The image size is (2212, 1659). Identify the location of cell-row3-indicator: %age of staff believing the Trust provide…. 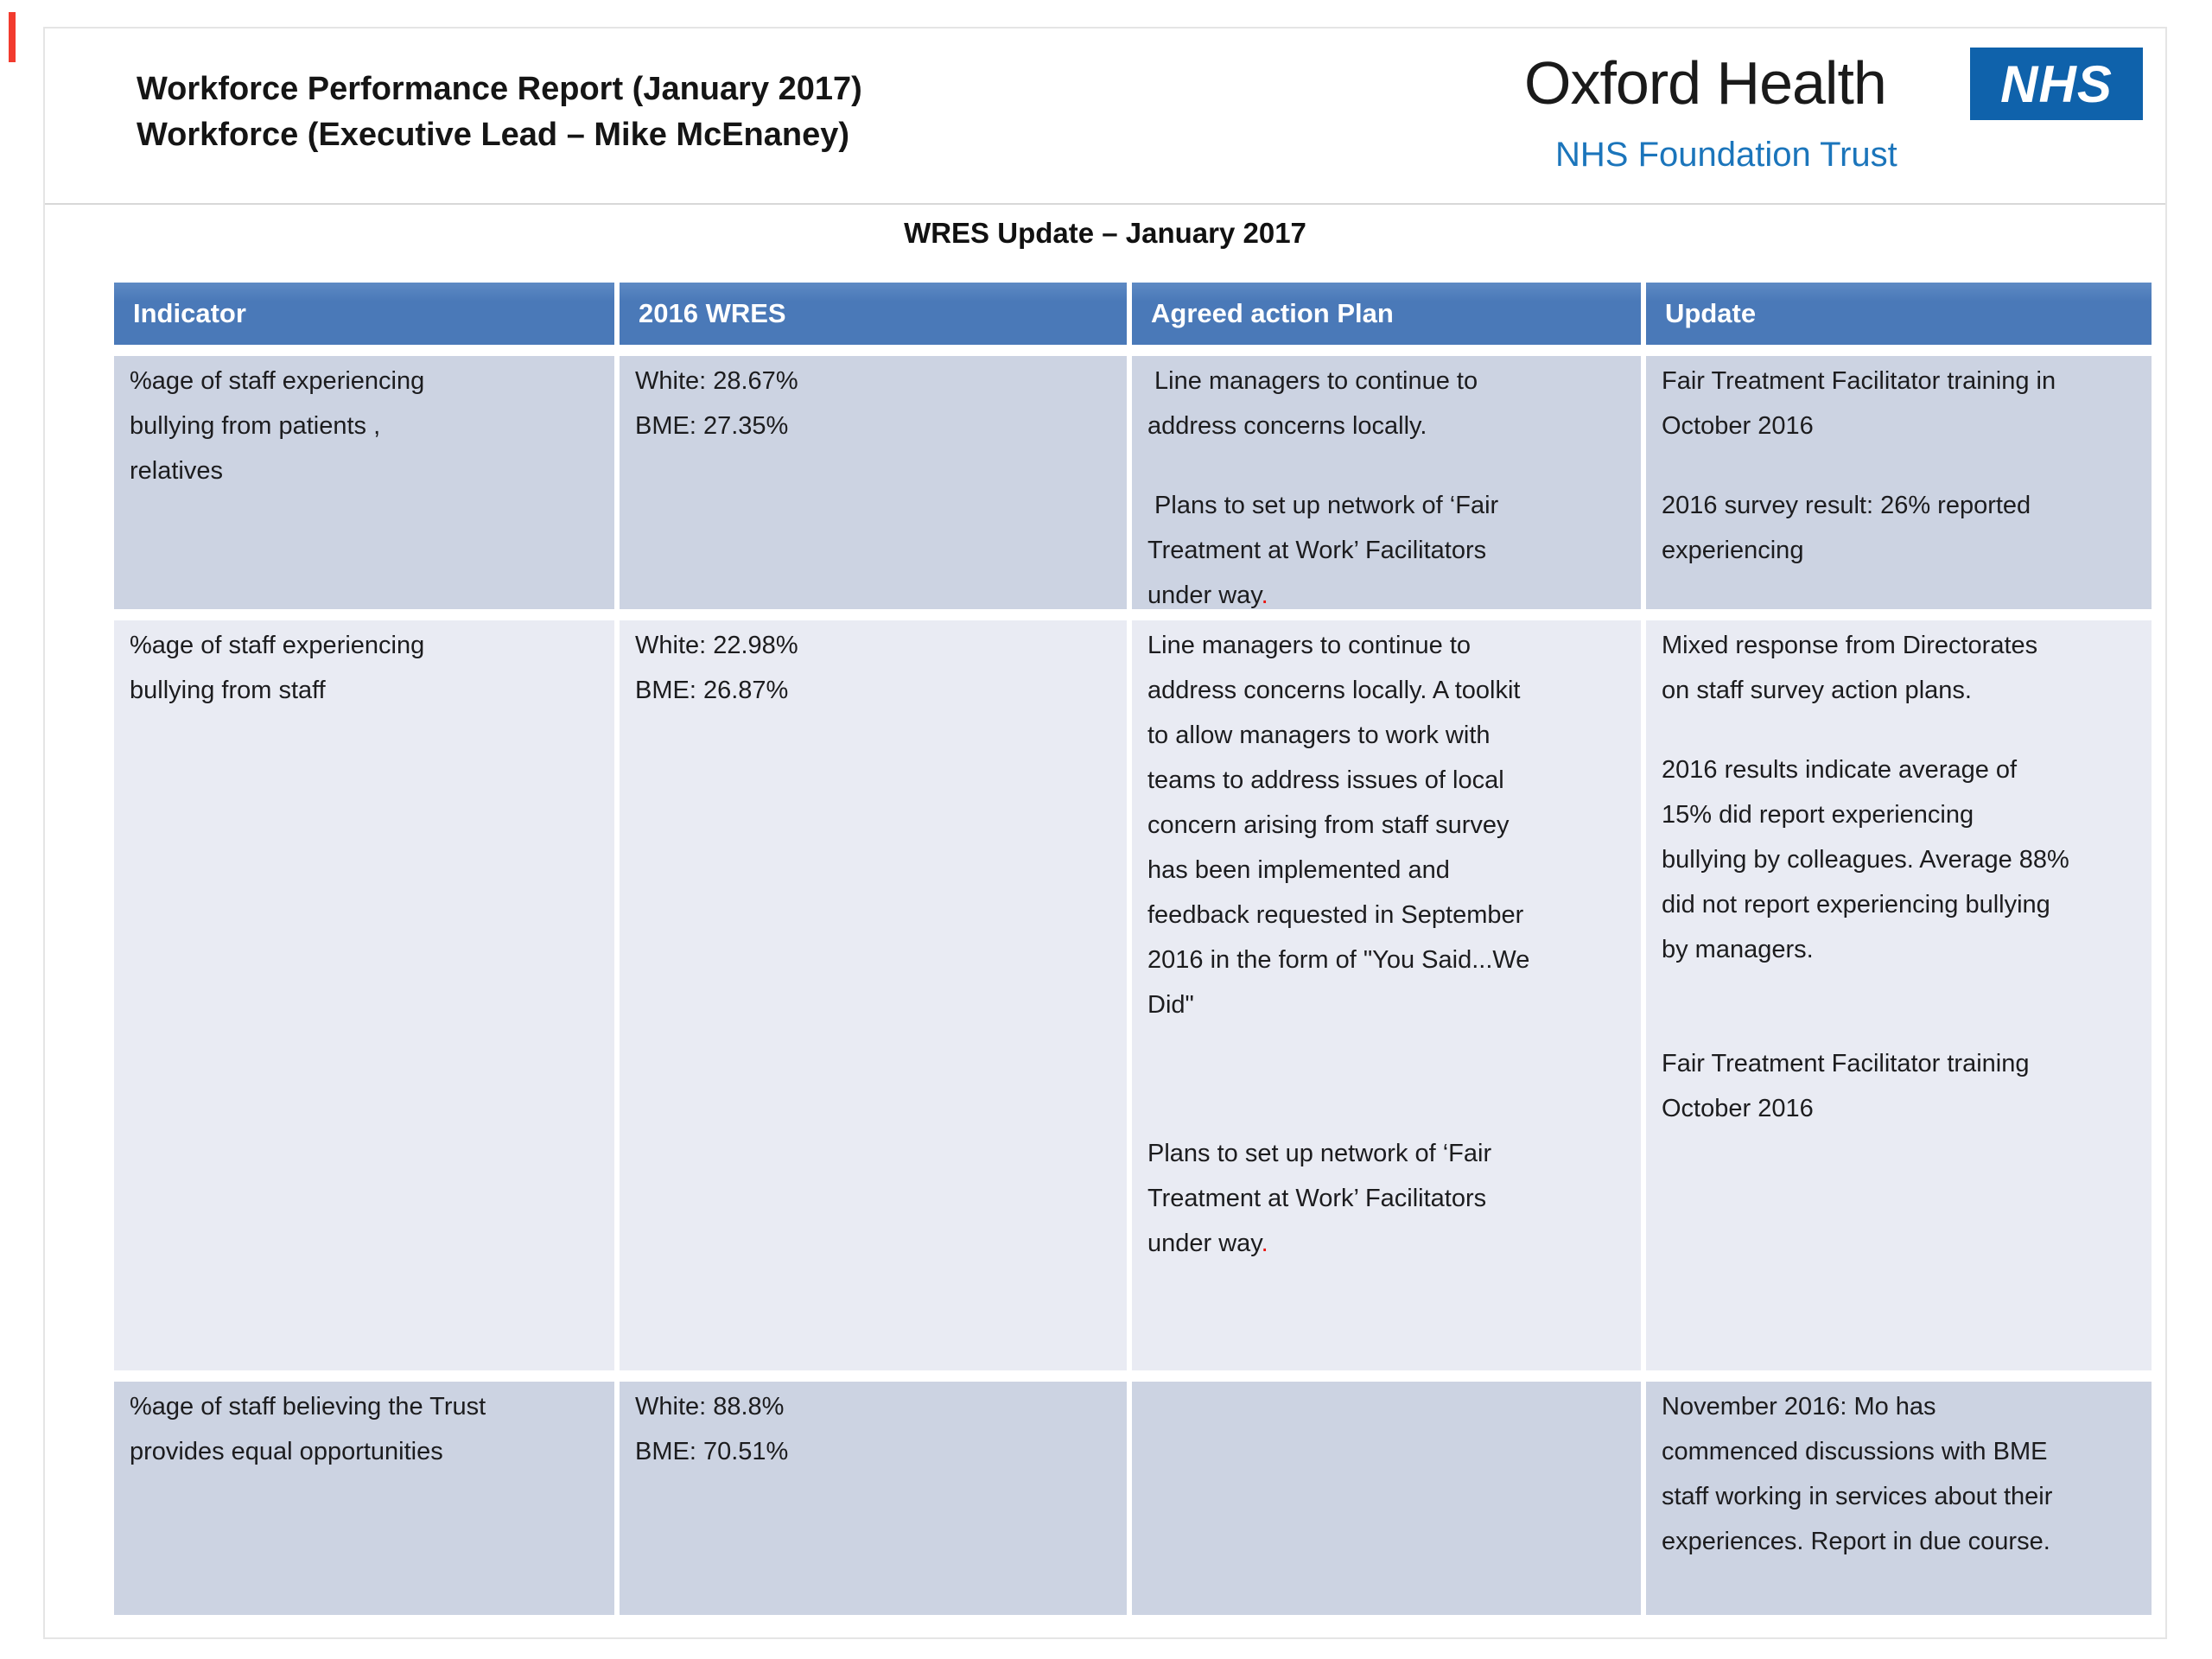
(364, 1498).